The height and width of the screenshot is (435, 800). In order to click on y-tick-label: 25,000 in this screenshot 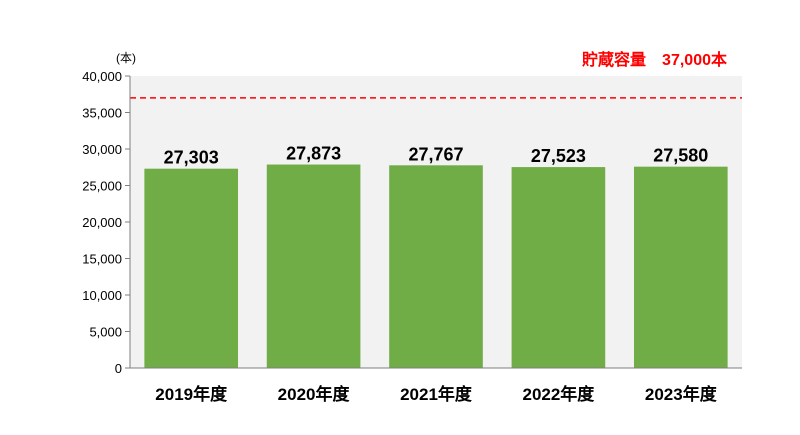, I will do `click(102, 186)`.